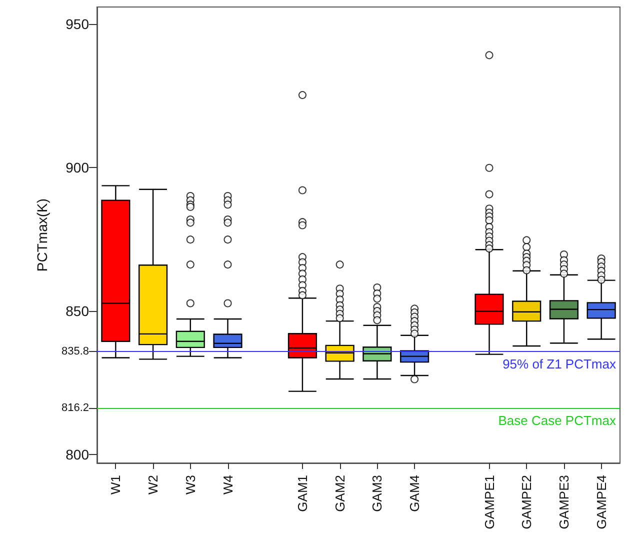 The height and width of the screenshot is (551, 628). Describe the element at coordinates (78, 454) in the screenshot. I see `y-tick-label: 800` at that location.